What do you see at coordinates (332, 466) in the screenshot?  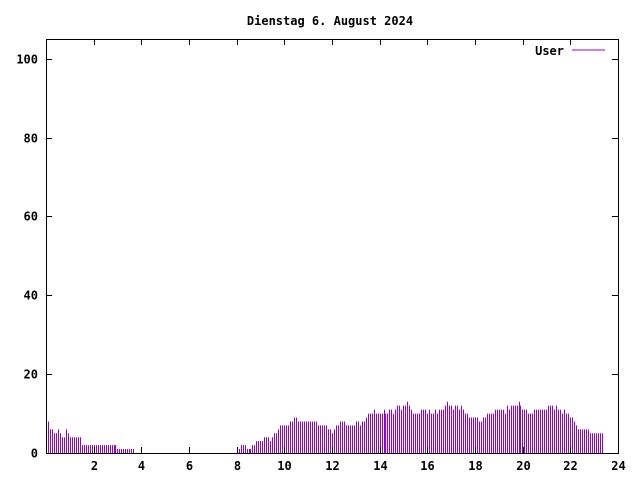 I see `x-tick-label: 12` at bounding box center [332, 466].